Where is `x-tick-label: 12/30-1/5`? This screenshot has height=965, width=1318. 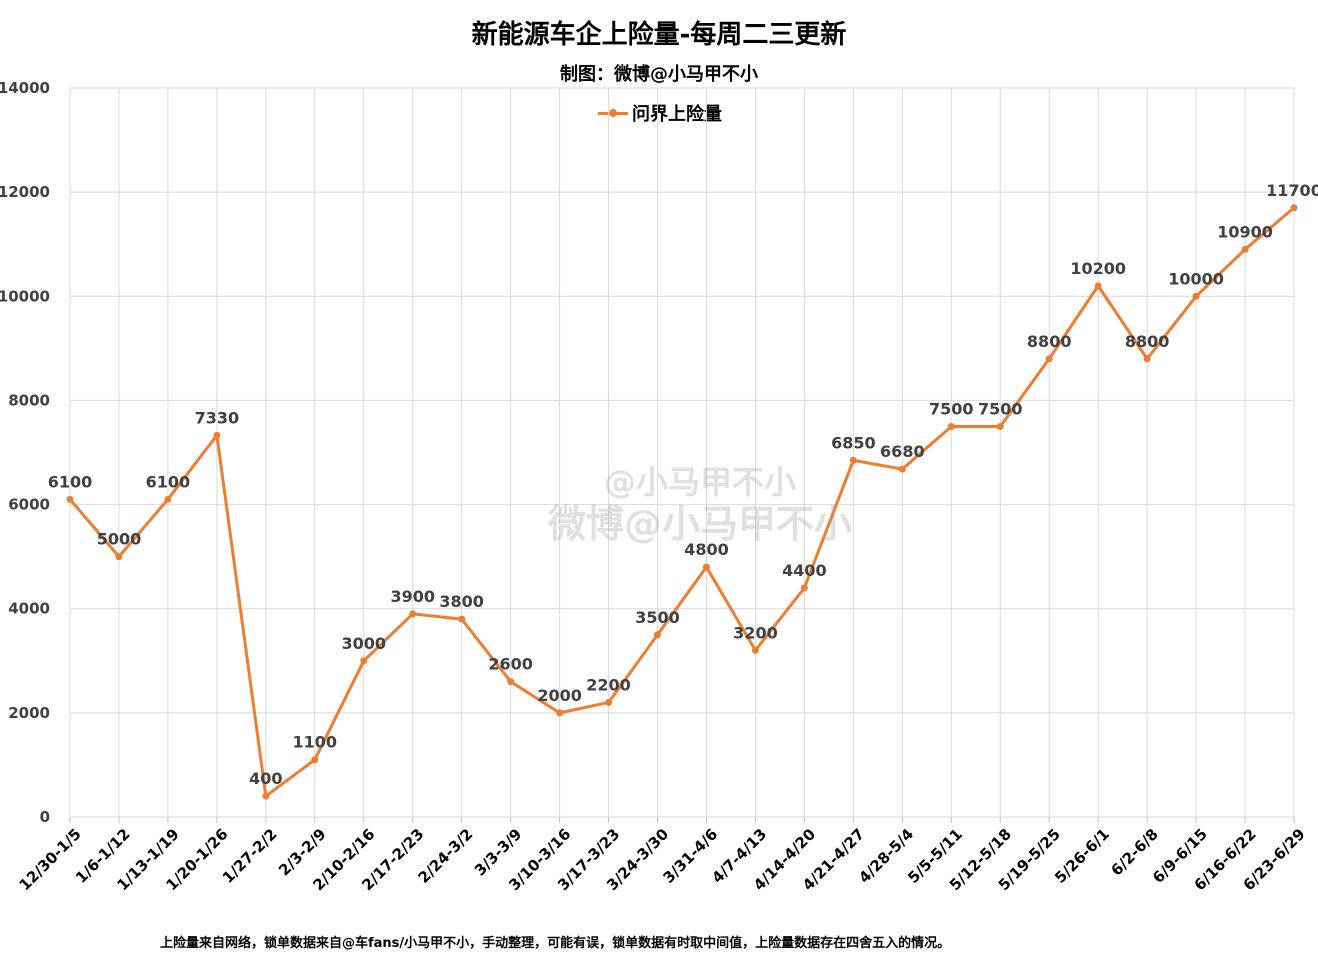
x-tick-label: 12/30-1/5 is located at coordinates (50, 859).